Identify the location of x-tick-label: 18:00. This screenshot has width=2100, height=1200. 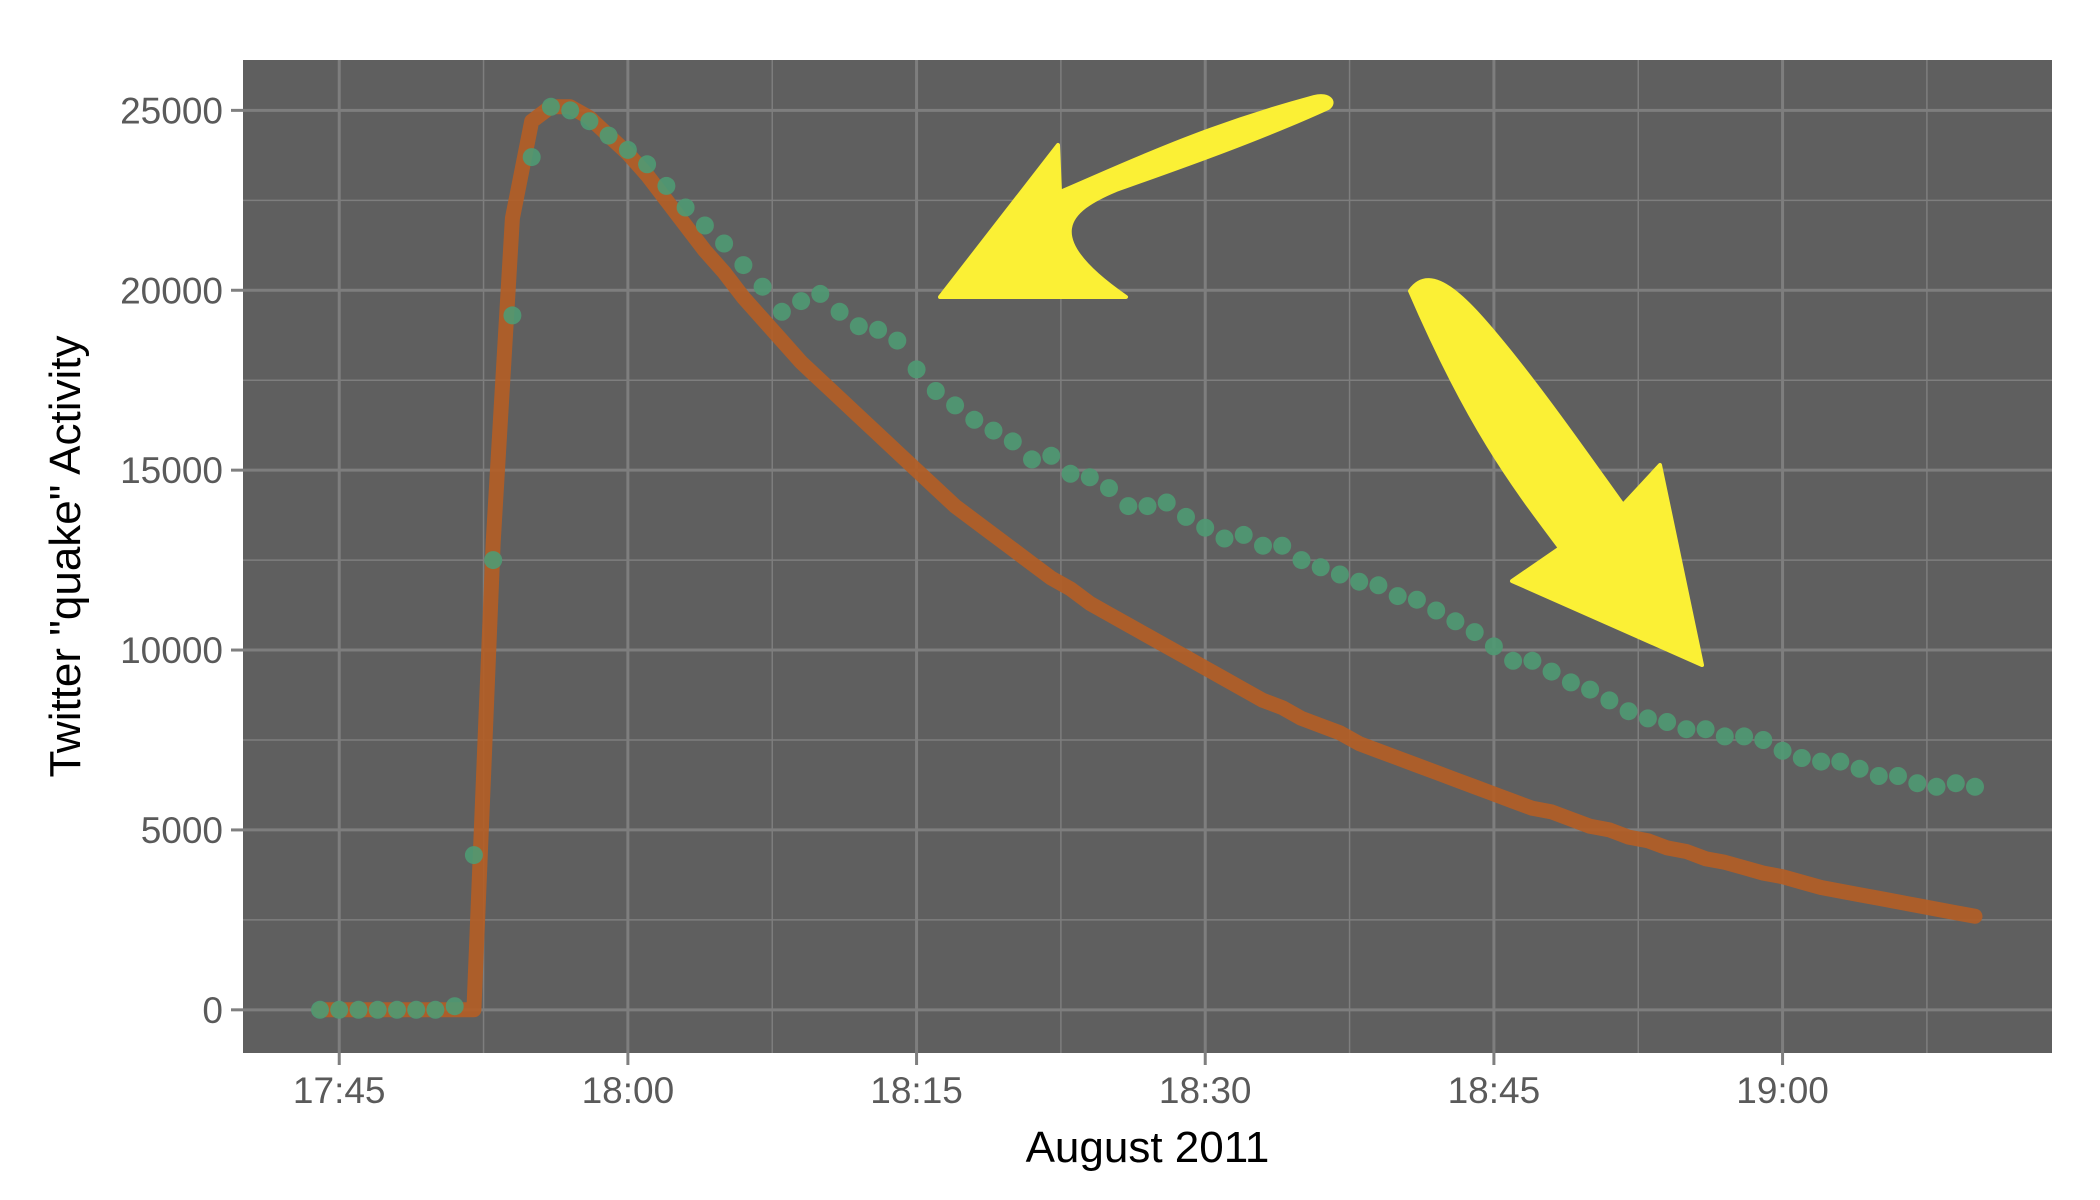
(628, 1090).